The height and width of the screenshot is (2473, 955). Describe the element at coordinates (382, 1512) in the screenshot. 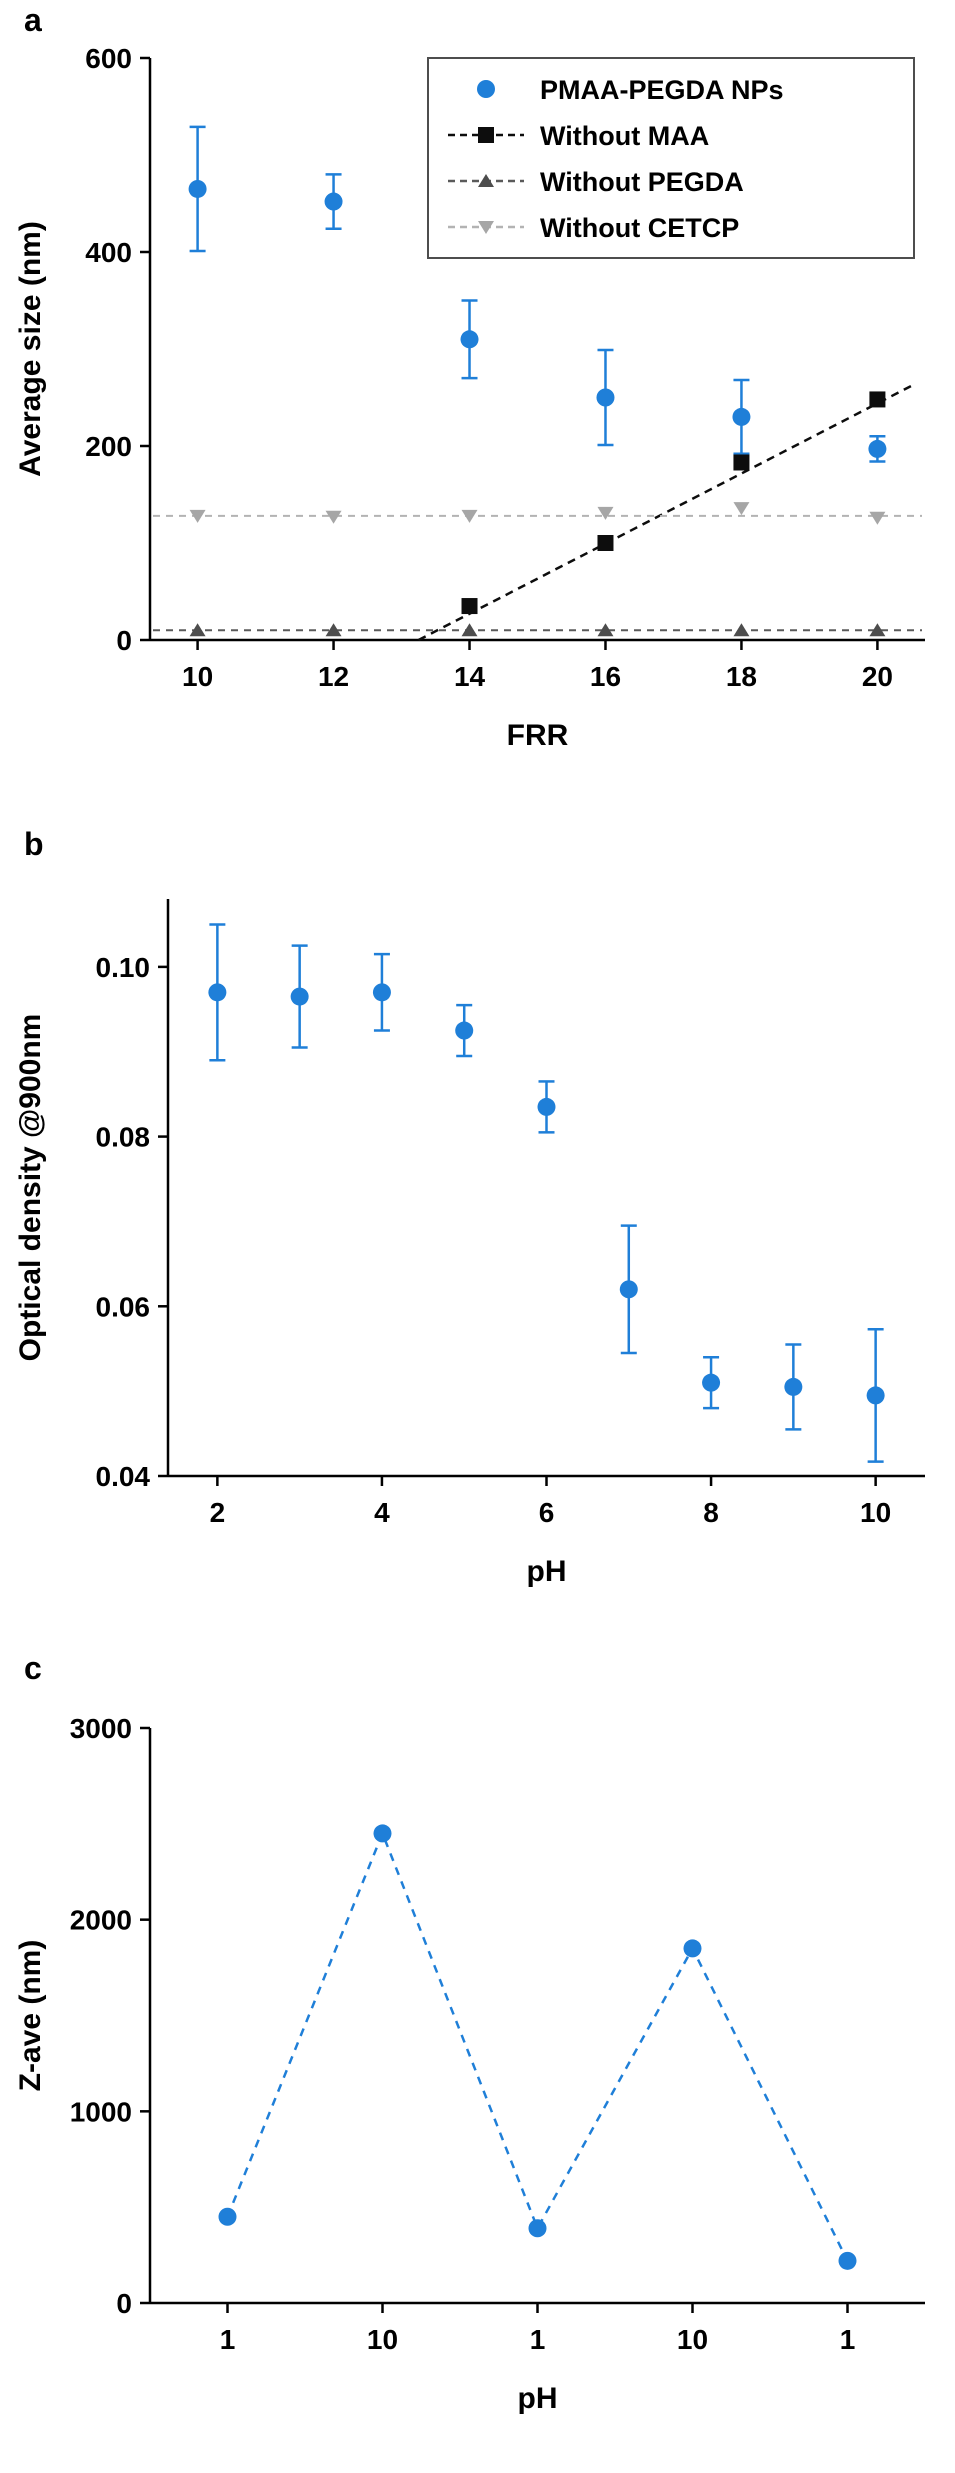

I see `x-tick-label: 4` at that location.